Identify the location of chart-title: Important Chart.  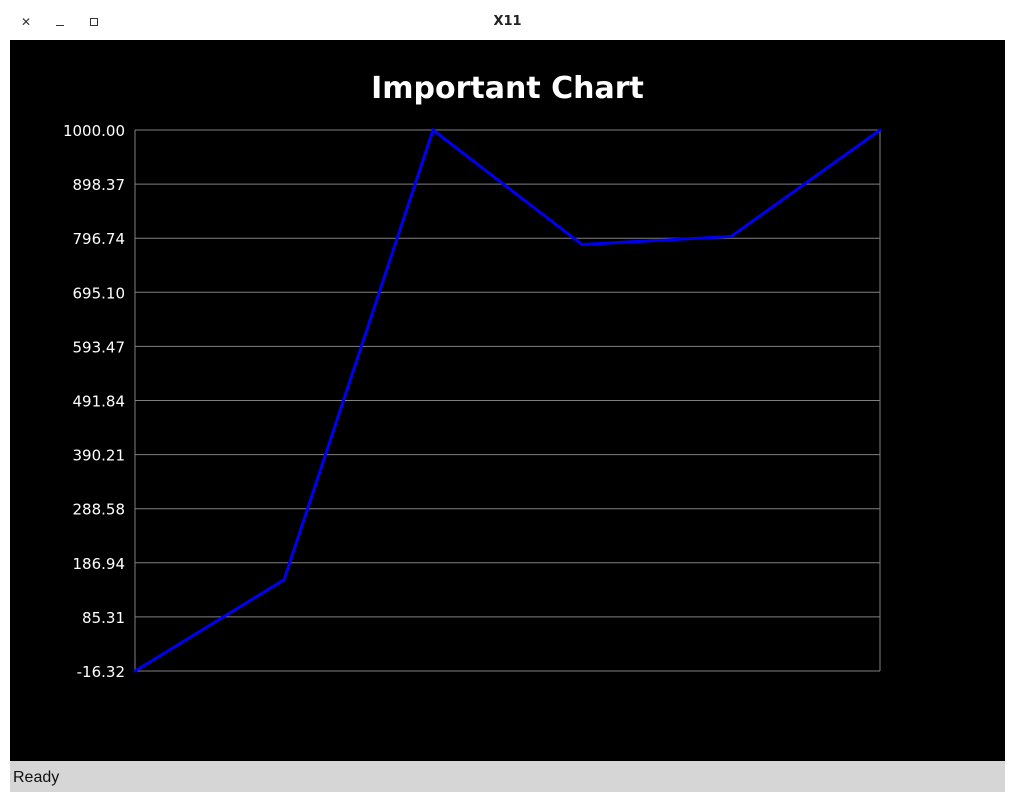
(507, 88).